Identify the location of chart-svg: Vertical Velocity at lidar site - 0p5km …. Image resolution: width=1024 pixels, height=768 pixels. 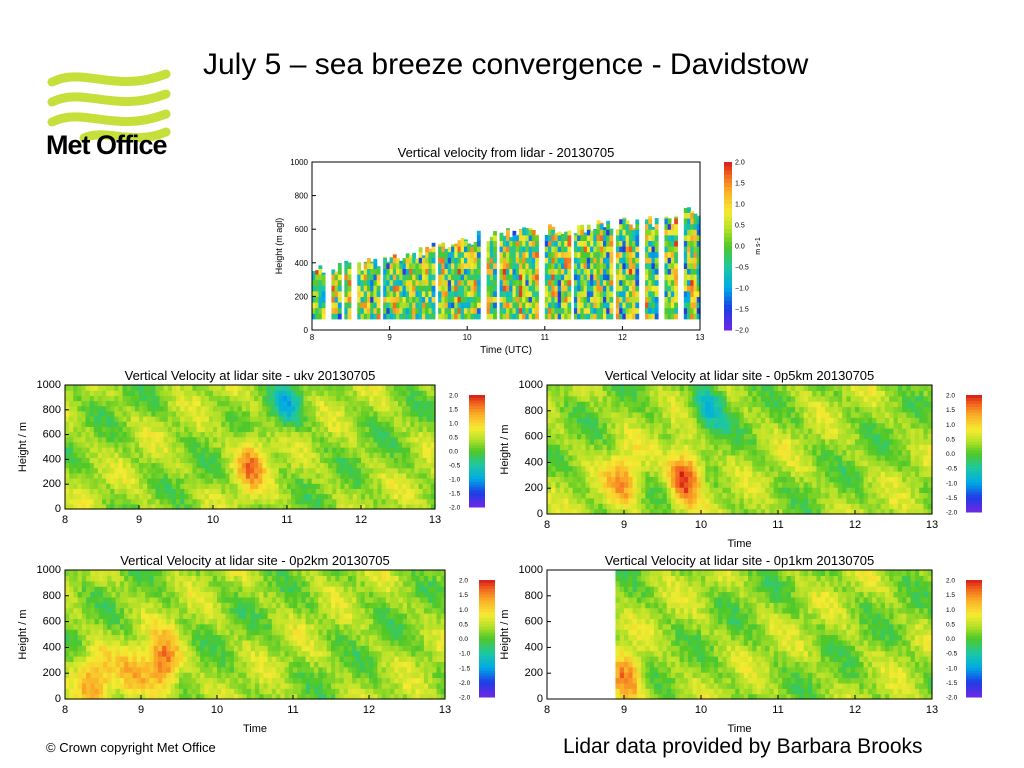
(740, 459).